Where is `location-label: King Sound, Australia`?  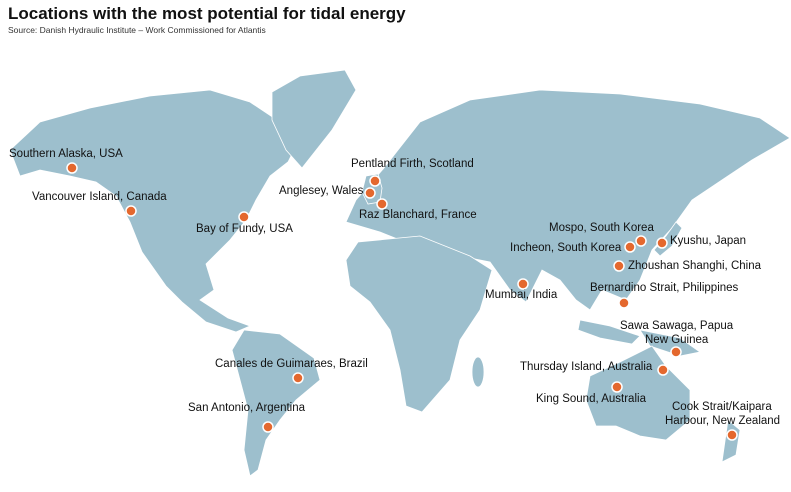 location-label: King Sound, Australia is located at coordinates (591, 399).